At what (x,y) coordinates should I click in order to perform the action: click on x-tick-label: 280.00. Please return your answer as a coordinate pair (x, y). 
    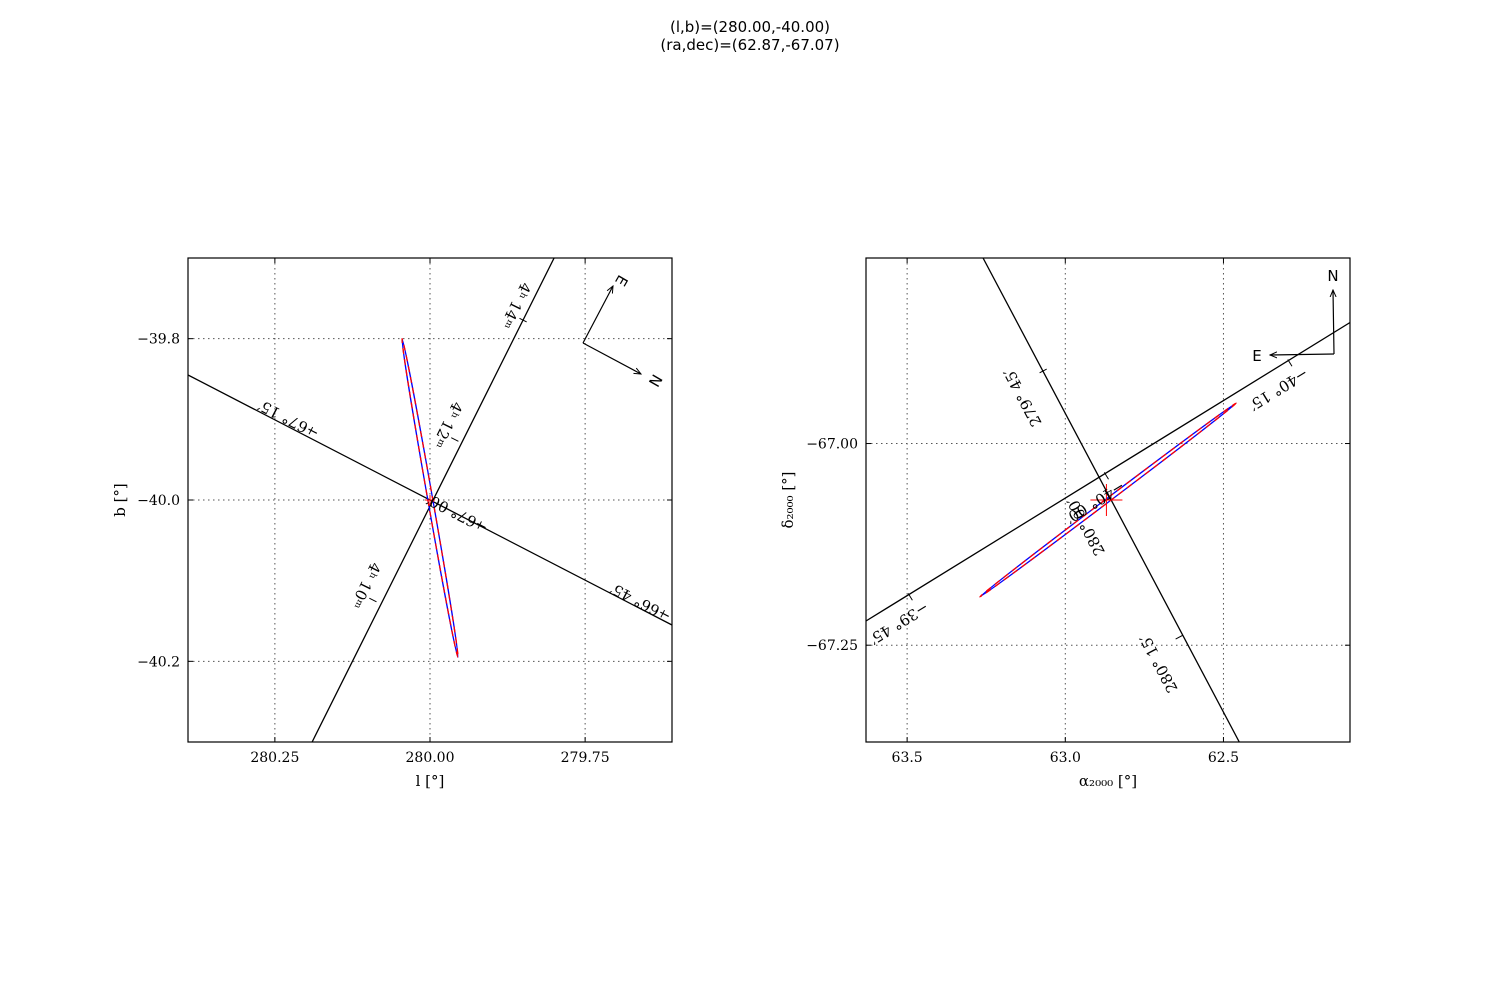
    Looking at the image, I should click on (430, 758).